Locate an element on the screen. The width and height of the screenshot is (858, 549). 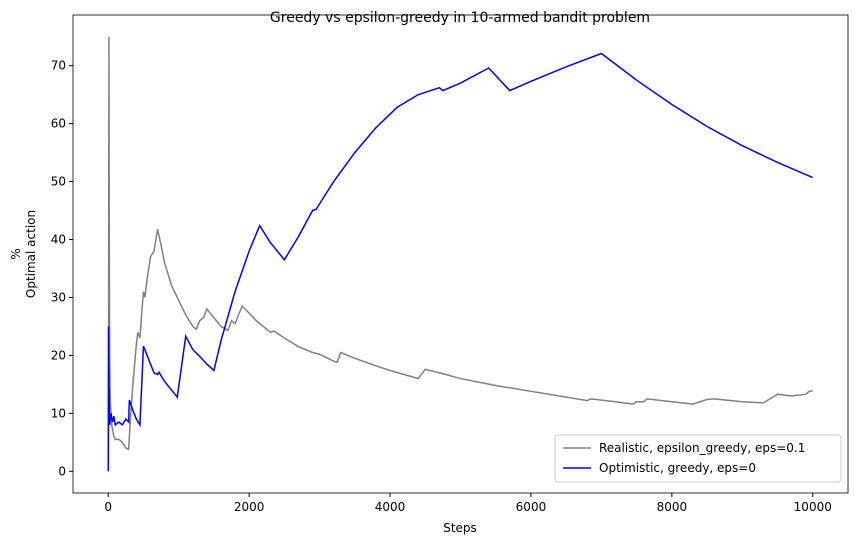
x-tick-label: 4000 is located at coordinates (390, 507).